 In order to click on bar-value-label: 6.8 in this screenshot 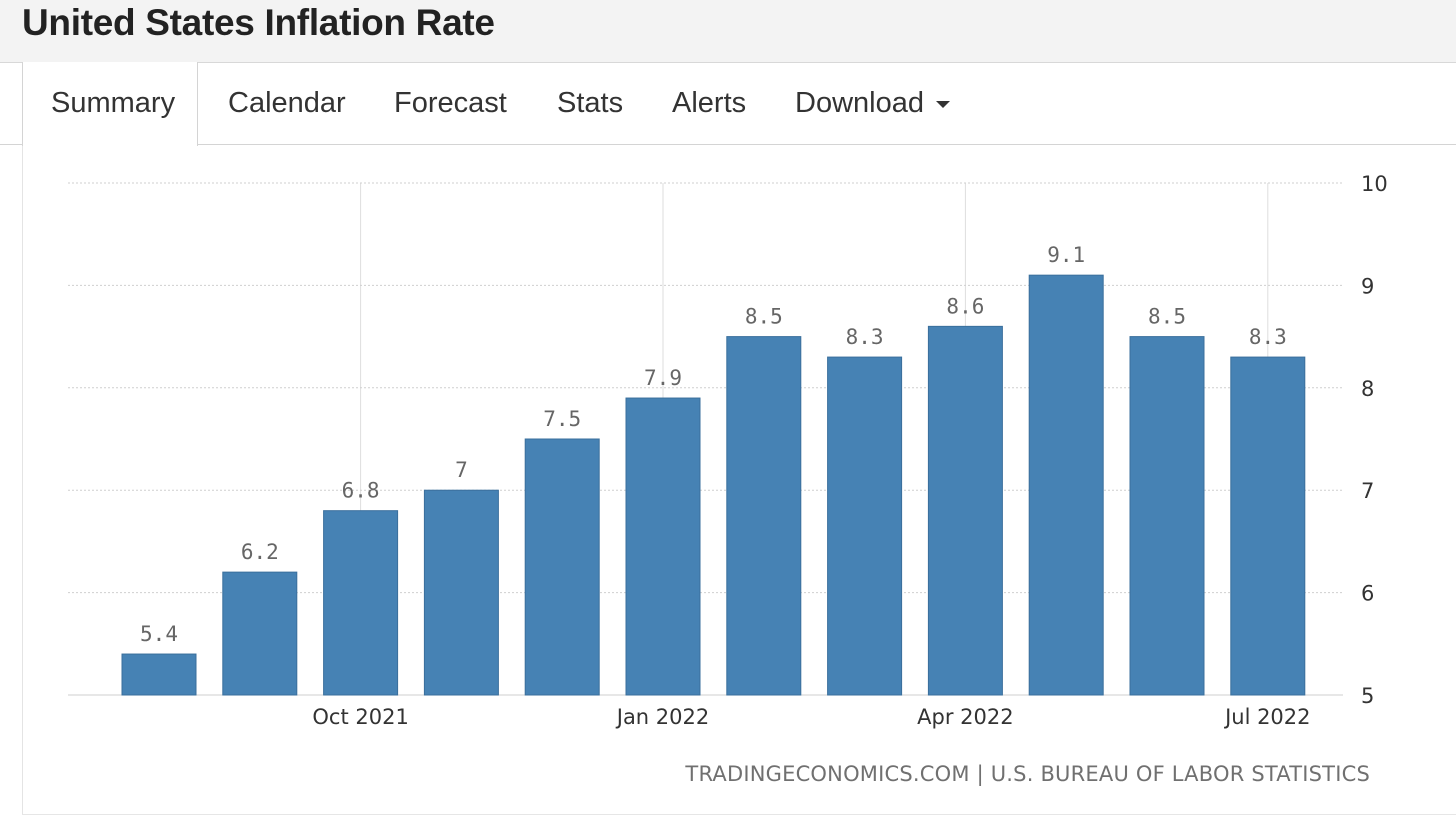, I will do `click(361, 491)`.